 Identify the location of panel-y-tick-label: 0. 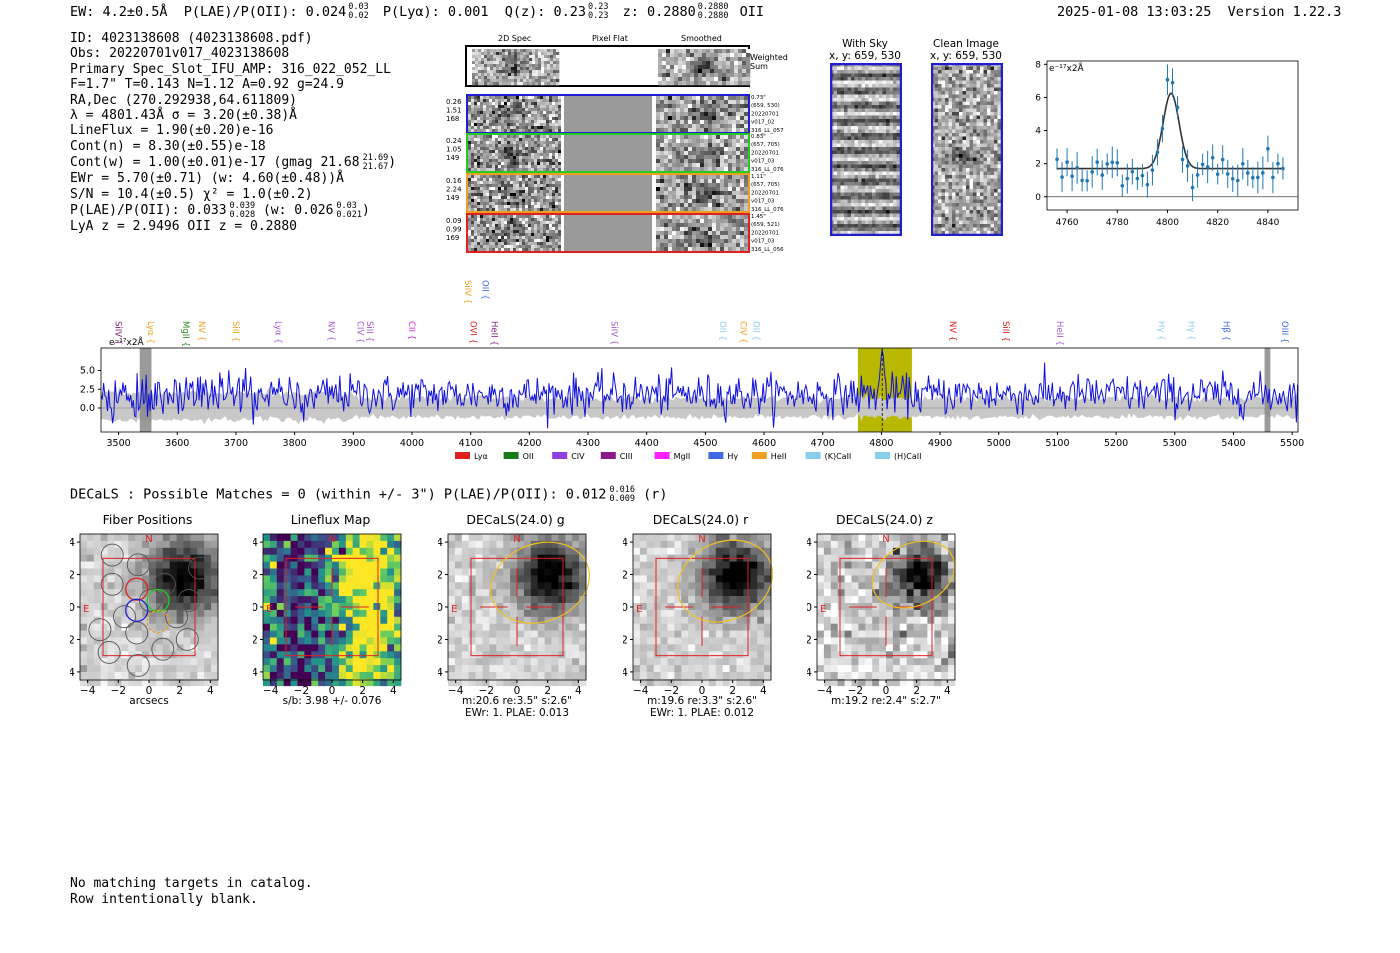
(809, 608).